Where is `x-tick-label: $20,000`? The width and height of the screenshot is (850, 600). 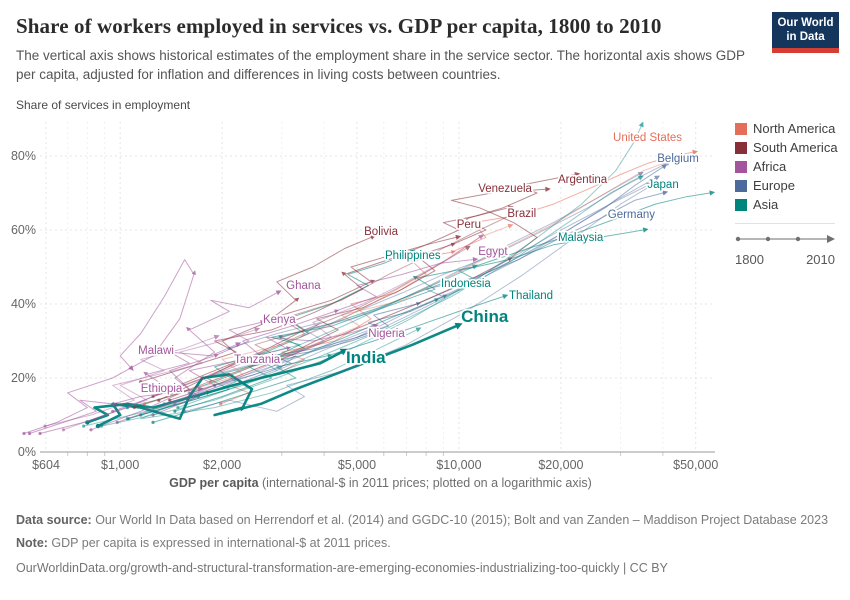
x-tick-label: $20,000 is located at coordinates (560, 465).